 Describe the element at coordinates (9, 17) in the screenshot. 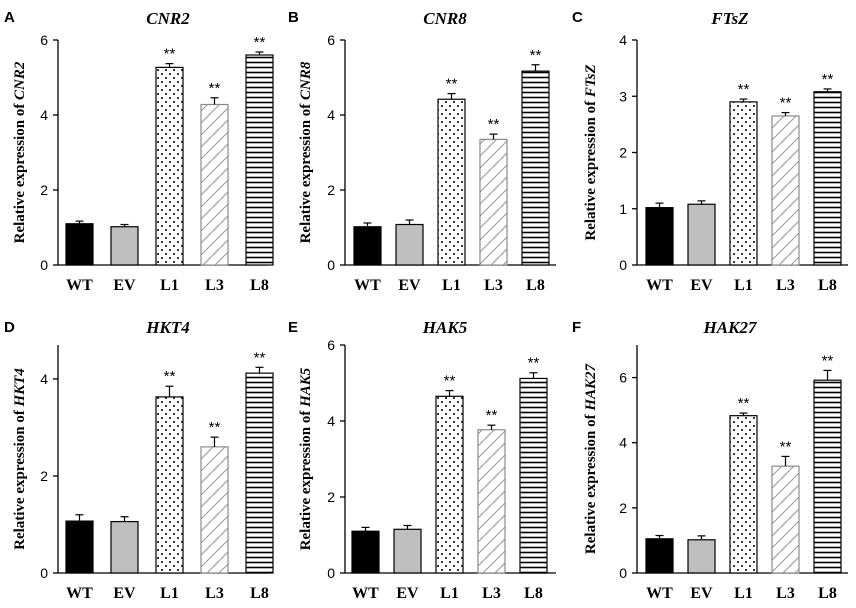

I see `panel-letter: A` at that location.